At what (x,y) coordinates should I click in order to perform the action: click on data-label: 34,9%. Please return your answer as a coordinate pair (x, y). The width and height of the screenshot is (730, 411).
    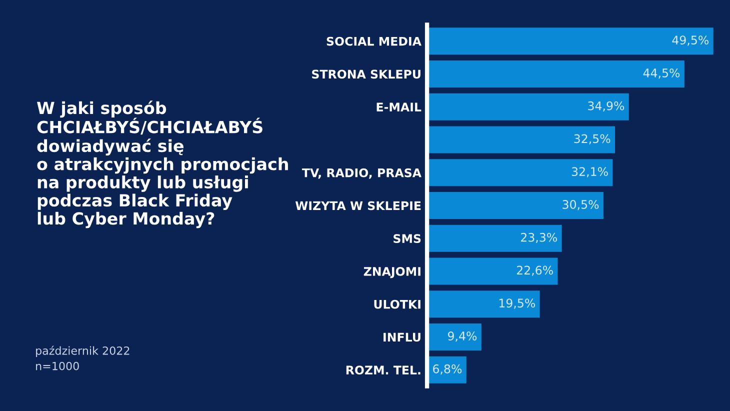
    Looking at the image, I should click on (606, 106).